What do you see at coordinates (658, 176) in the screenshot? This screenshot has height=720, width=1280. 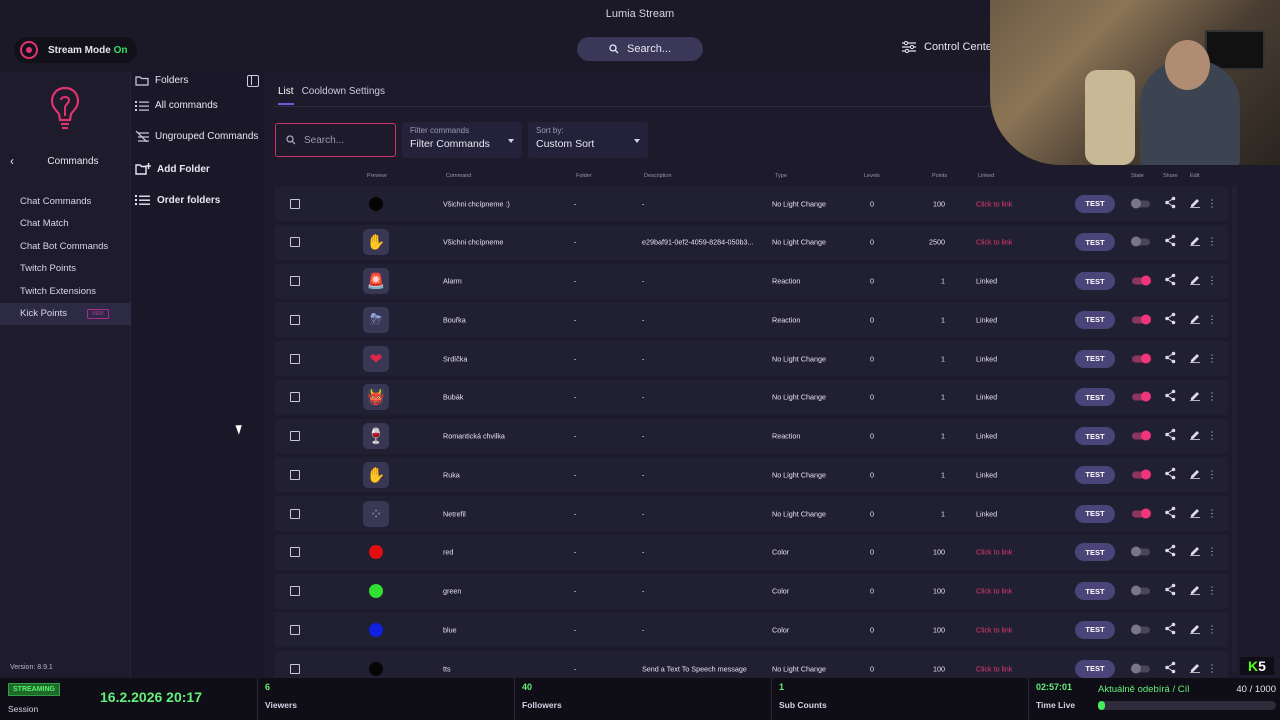 I see `column-header-description: Description` at bounding box center [658, 176].